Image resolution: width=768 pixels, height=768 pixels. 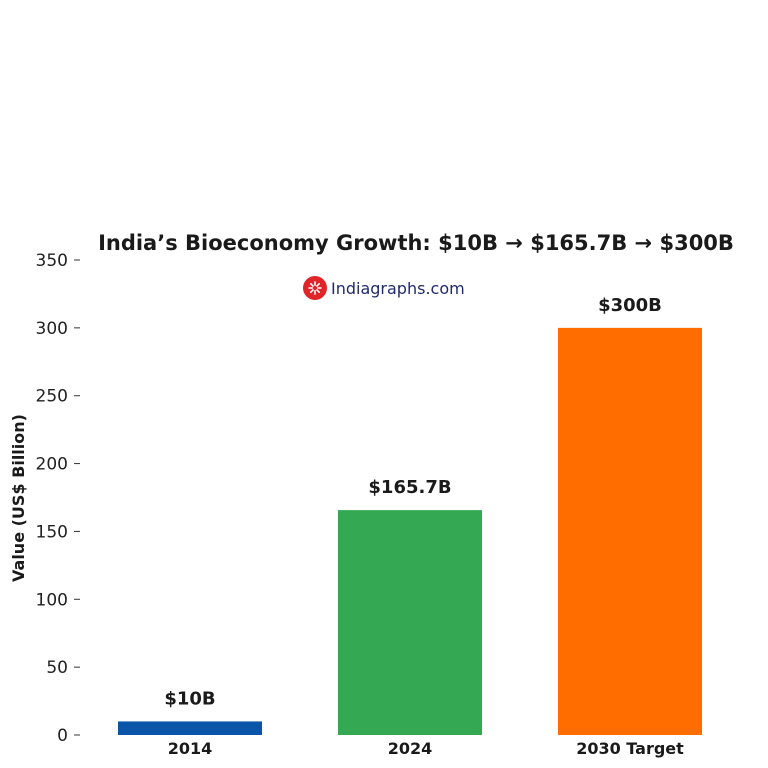 I want to click on y-tick-label: 50, so click(x=57, y=668).